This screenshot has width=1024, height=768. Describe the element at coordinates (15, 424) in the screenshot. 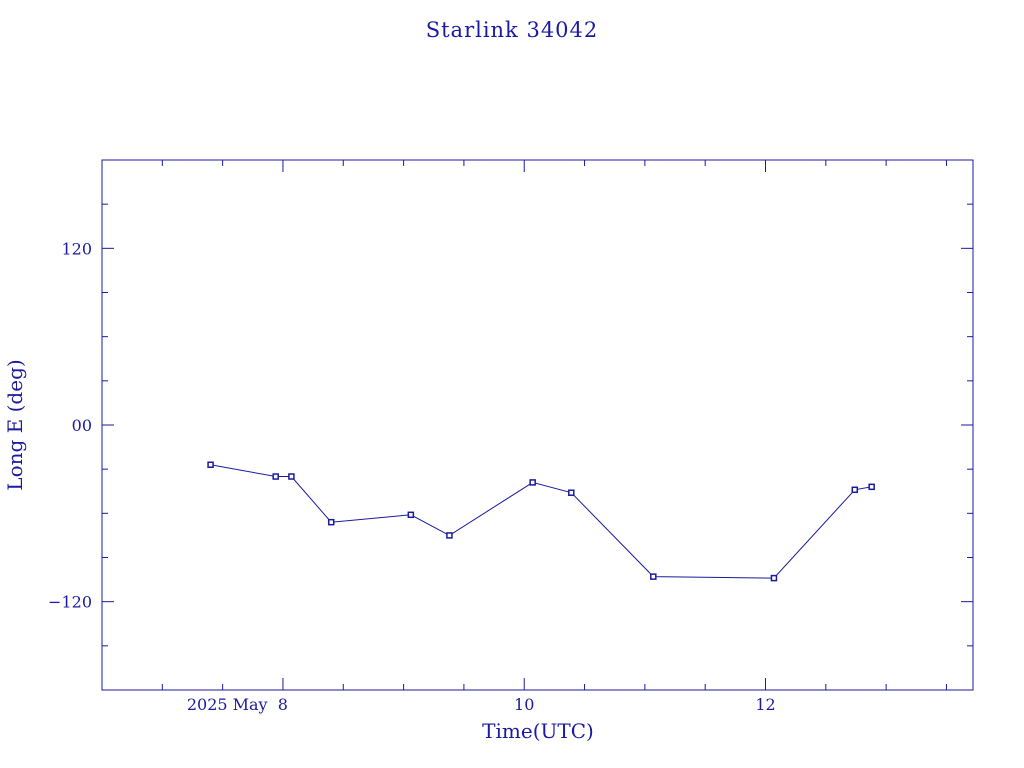

I see `y-axis-label: Long E (deg)` at that location.